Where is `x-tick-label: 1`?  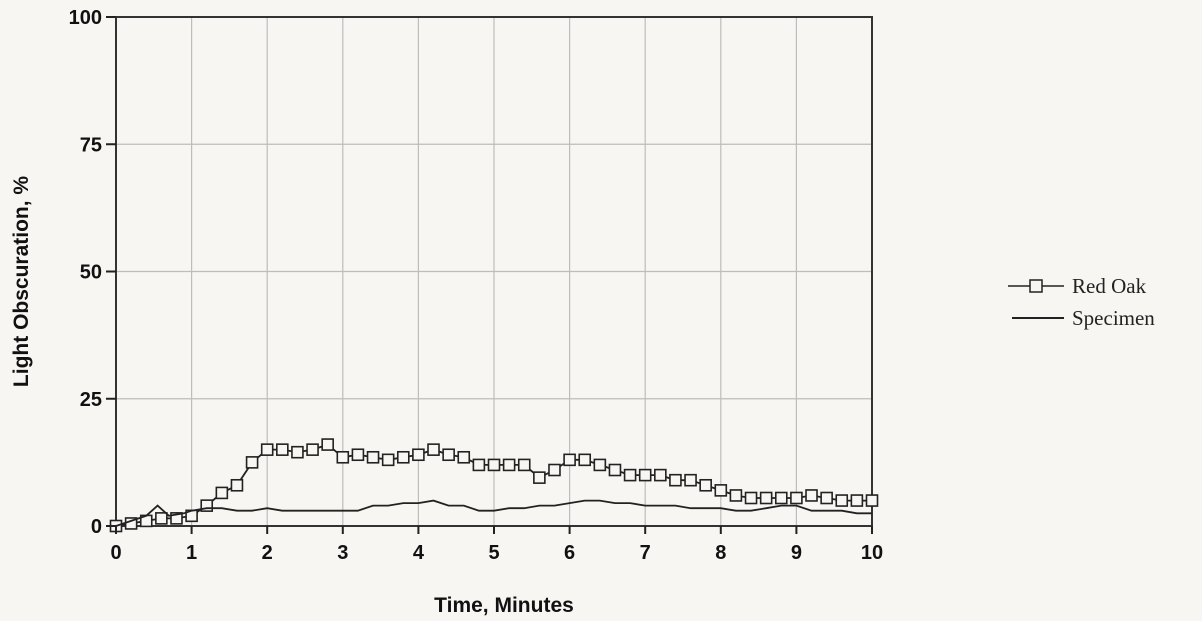
x-tick-label: 1 is located at coordinates (191, 553).